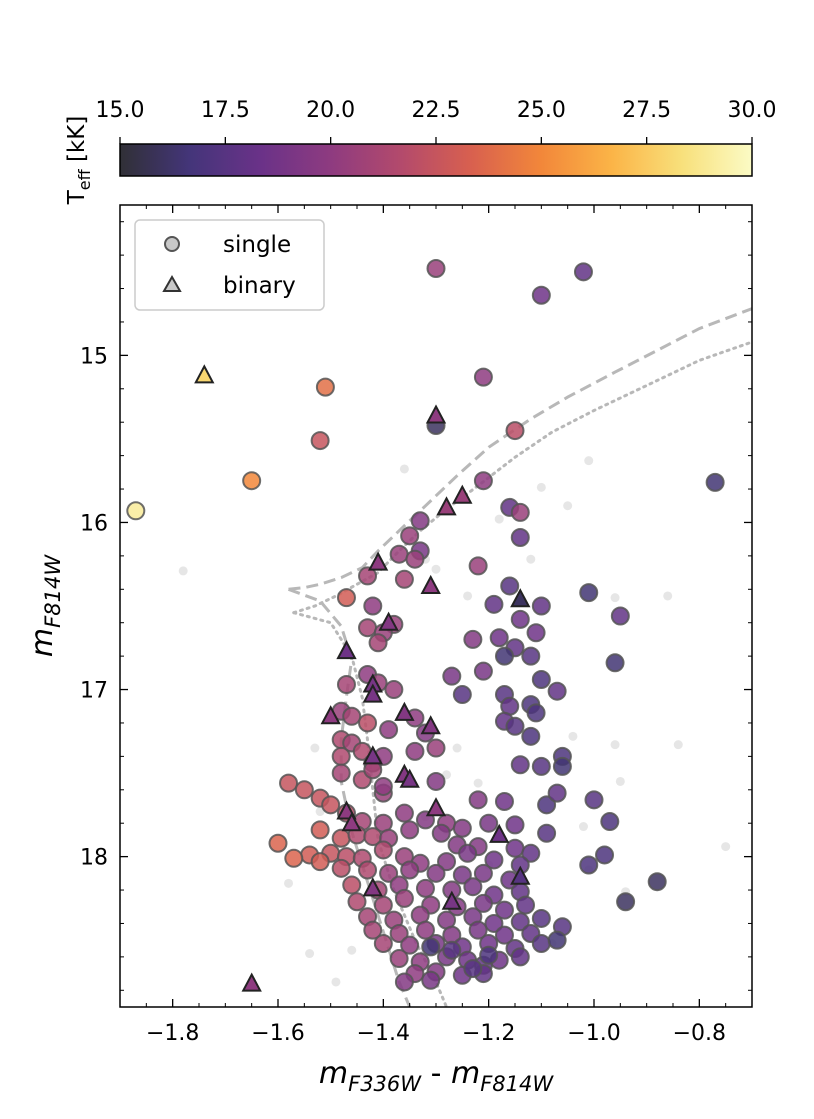 The width and height of the screenshot is (814, 1119). I want to click on colorbar-label: Teff [kK], so click(79, 161).